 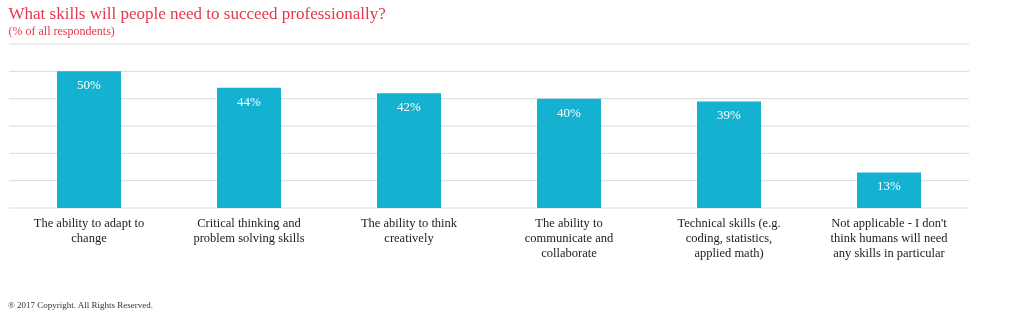 I want to click on data-label: 50%, so click(x=89, y=85).